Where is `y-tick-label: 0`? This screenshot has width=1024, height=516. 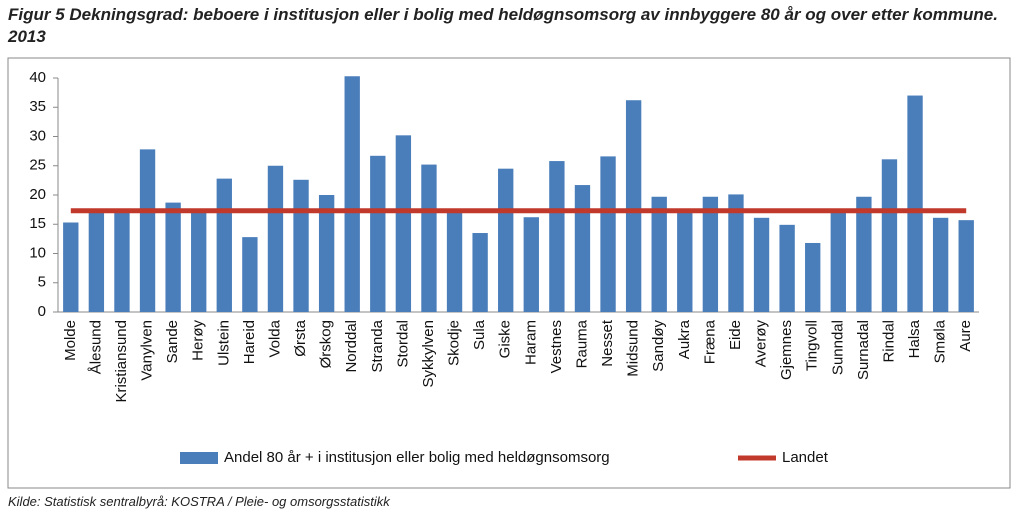 y-tick-label: 0 is located at coordinates (42, 311).